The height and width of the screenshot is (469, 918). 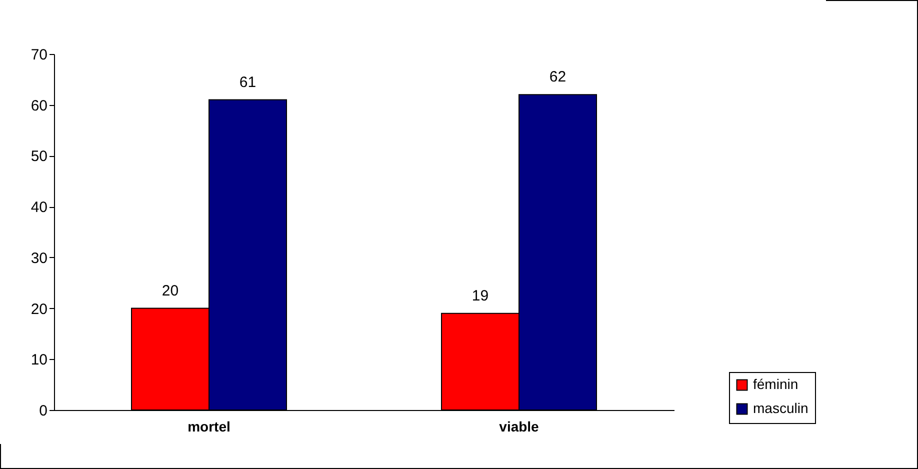 What do you see at coordinates (39, 309) in the screenshot?
I see `y-tick-label: 20` at bounding box center [39, 309].